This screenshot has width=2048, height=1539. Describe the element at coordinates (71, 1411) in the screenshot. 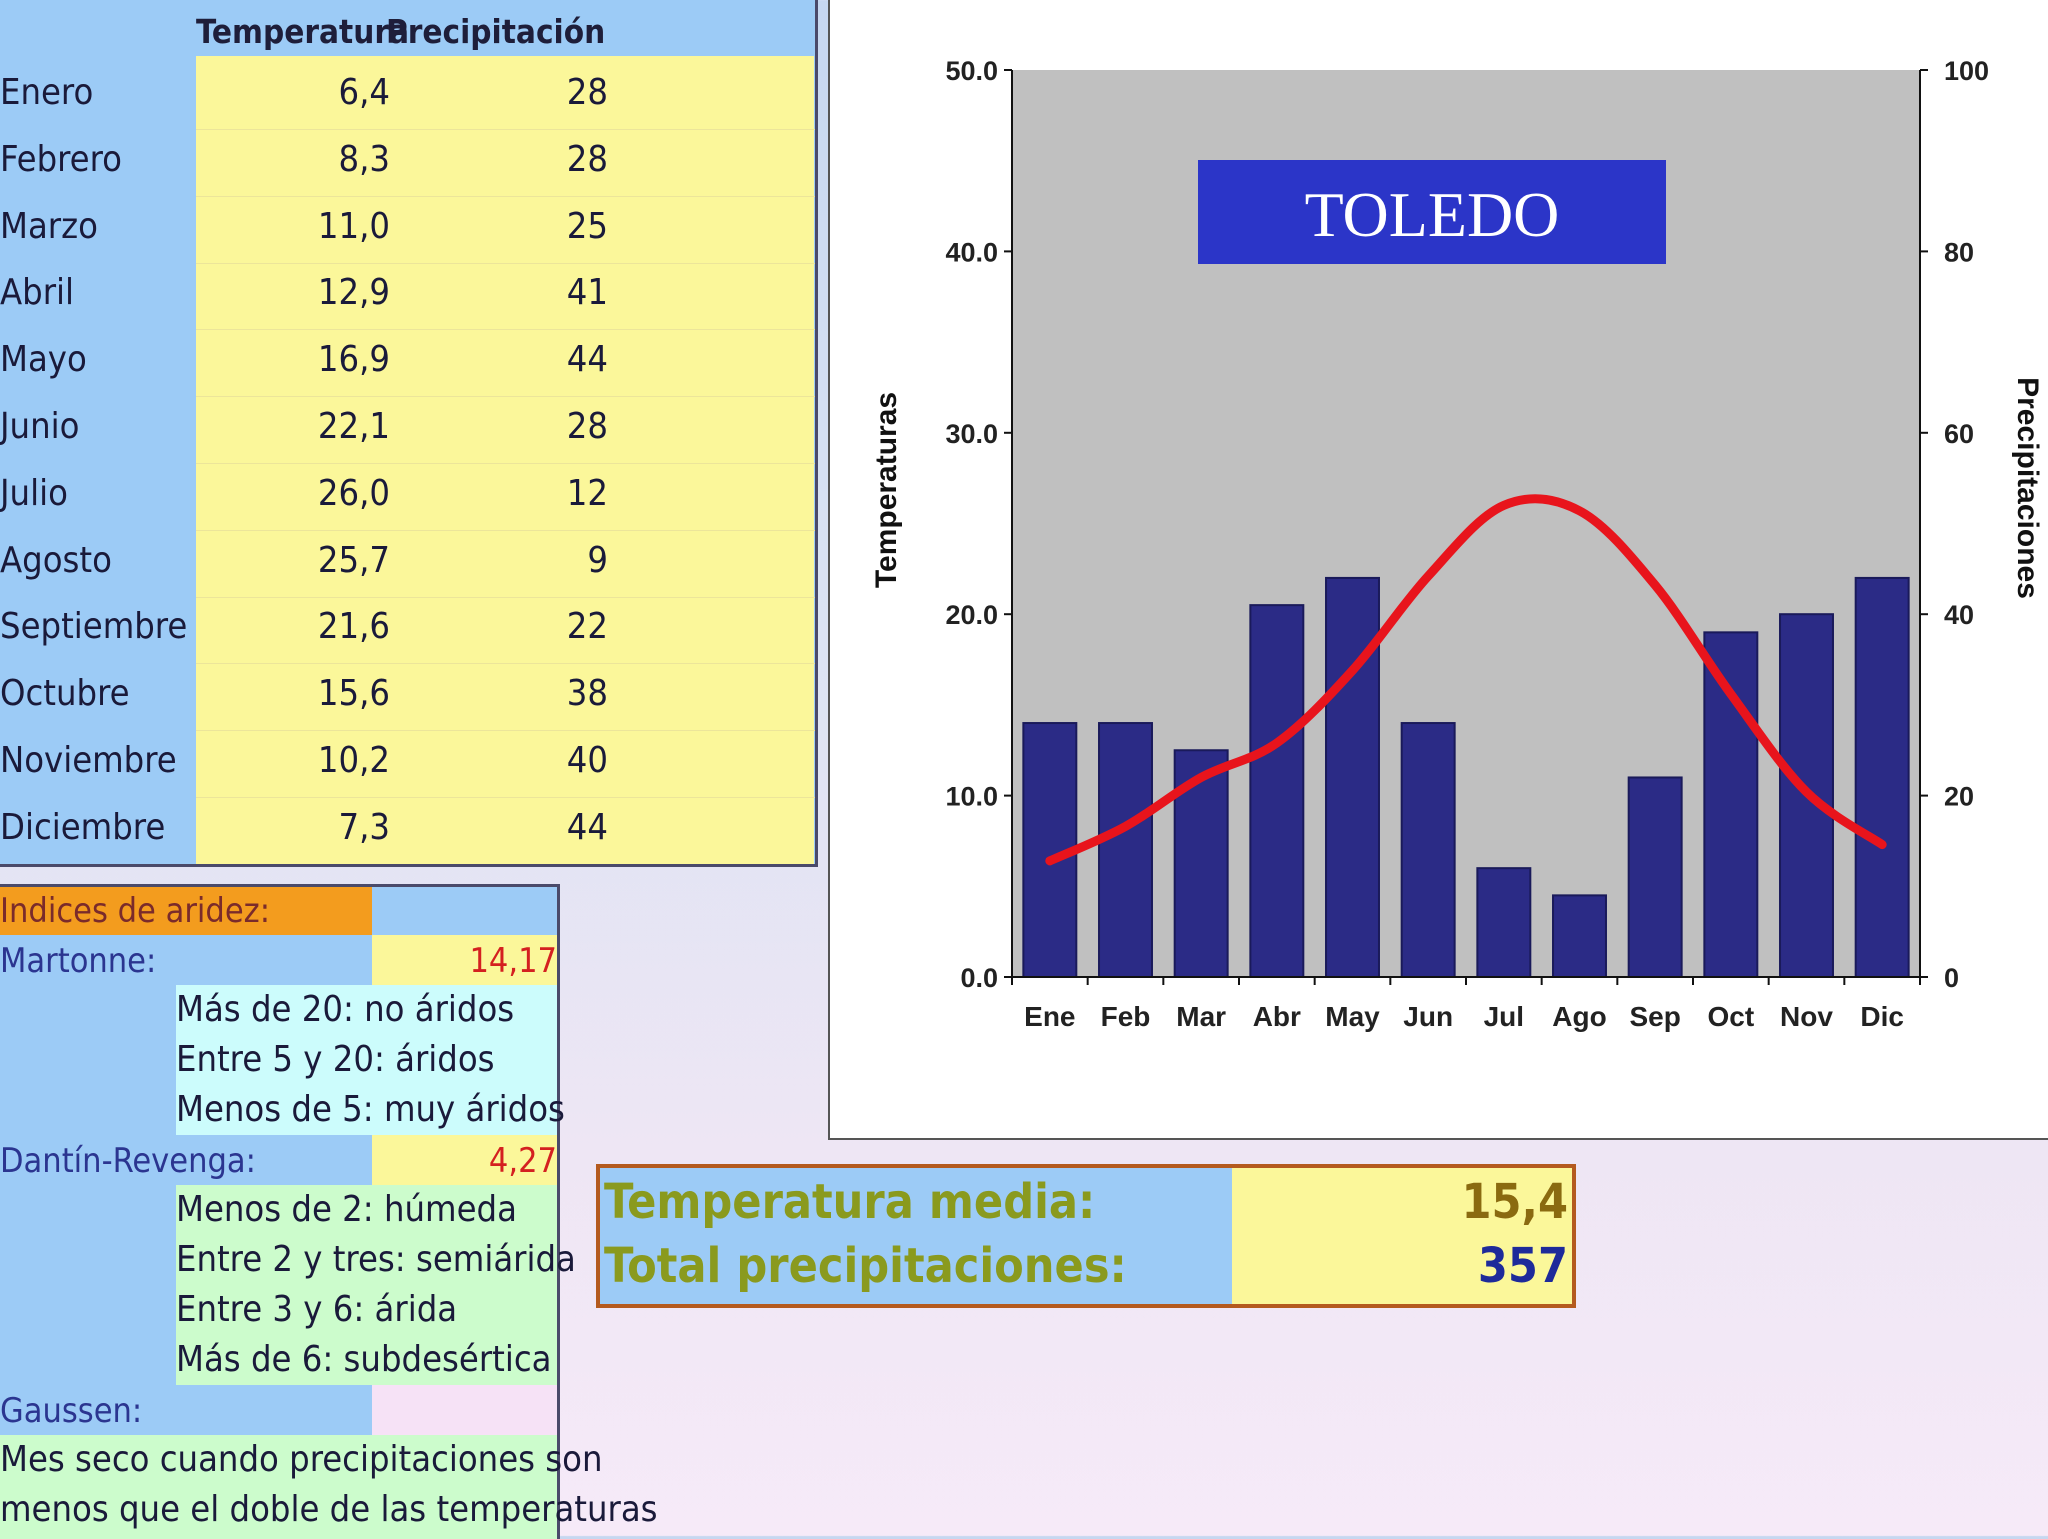

I see `gaussen-label: Gaussen:` at that location.